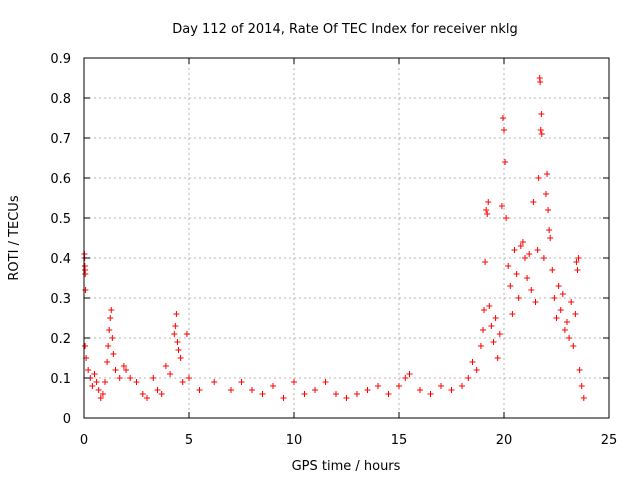 The image size is (640, 480). I want to click on y-tick-label: 0.8, so click(60, 99).